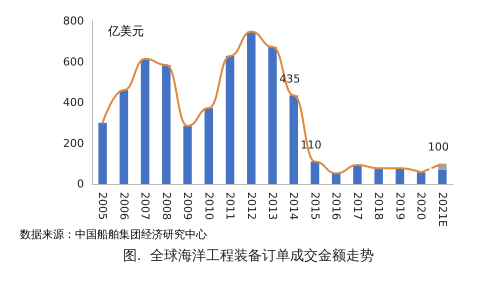 The image size is (497, 286). Describe the element at coordinates (230, 206) in the screenshot. I see `x-tick-label: 2011` at that location.